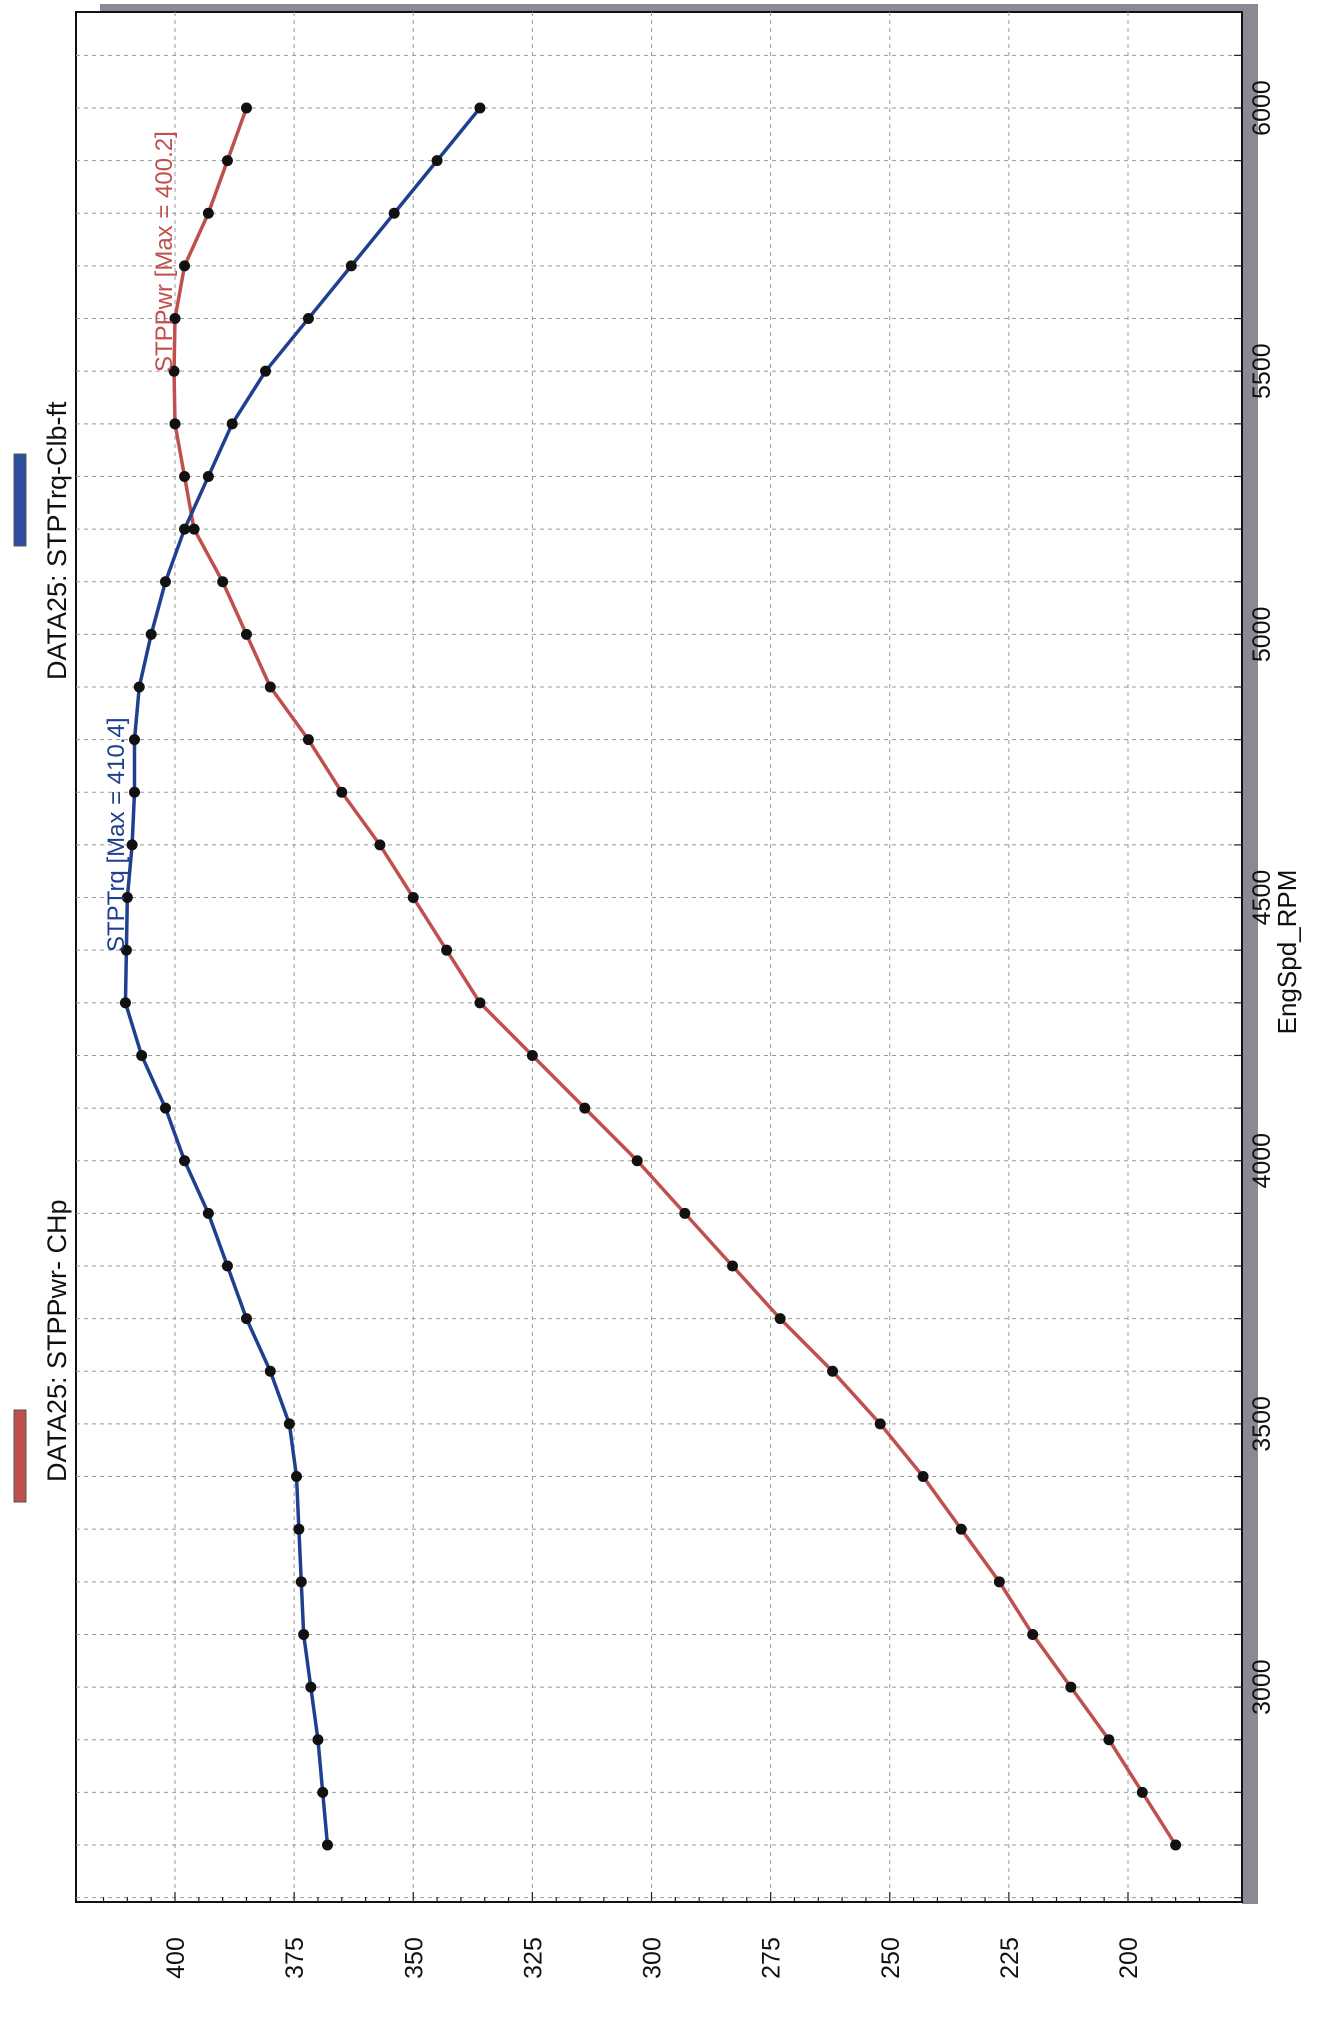 The height and width of the screenshot is (2019, 1334). I want to click on y-tick-label: 250, so click(891, 1958).